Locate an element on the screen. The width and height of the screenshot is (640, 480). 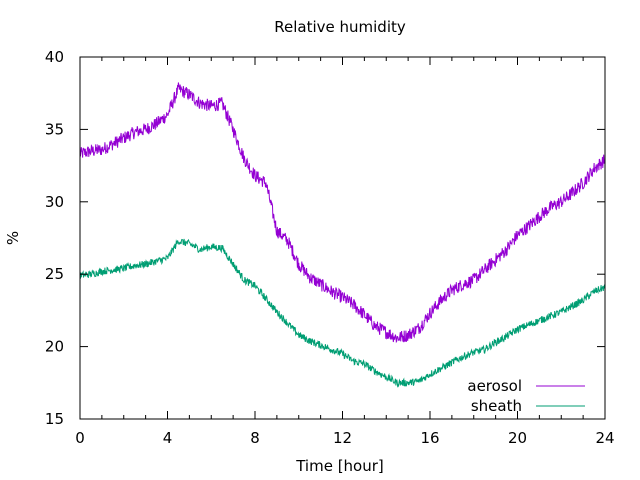
x-tick-label: 0 is located at coordinates (80, 438).